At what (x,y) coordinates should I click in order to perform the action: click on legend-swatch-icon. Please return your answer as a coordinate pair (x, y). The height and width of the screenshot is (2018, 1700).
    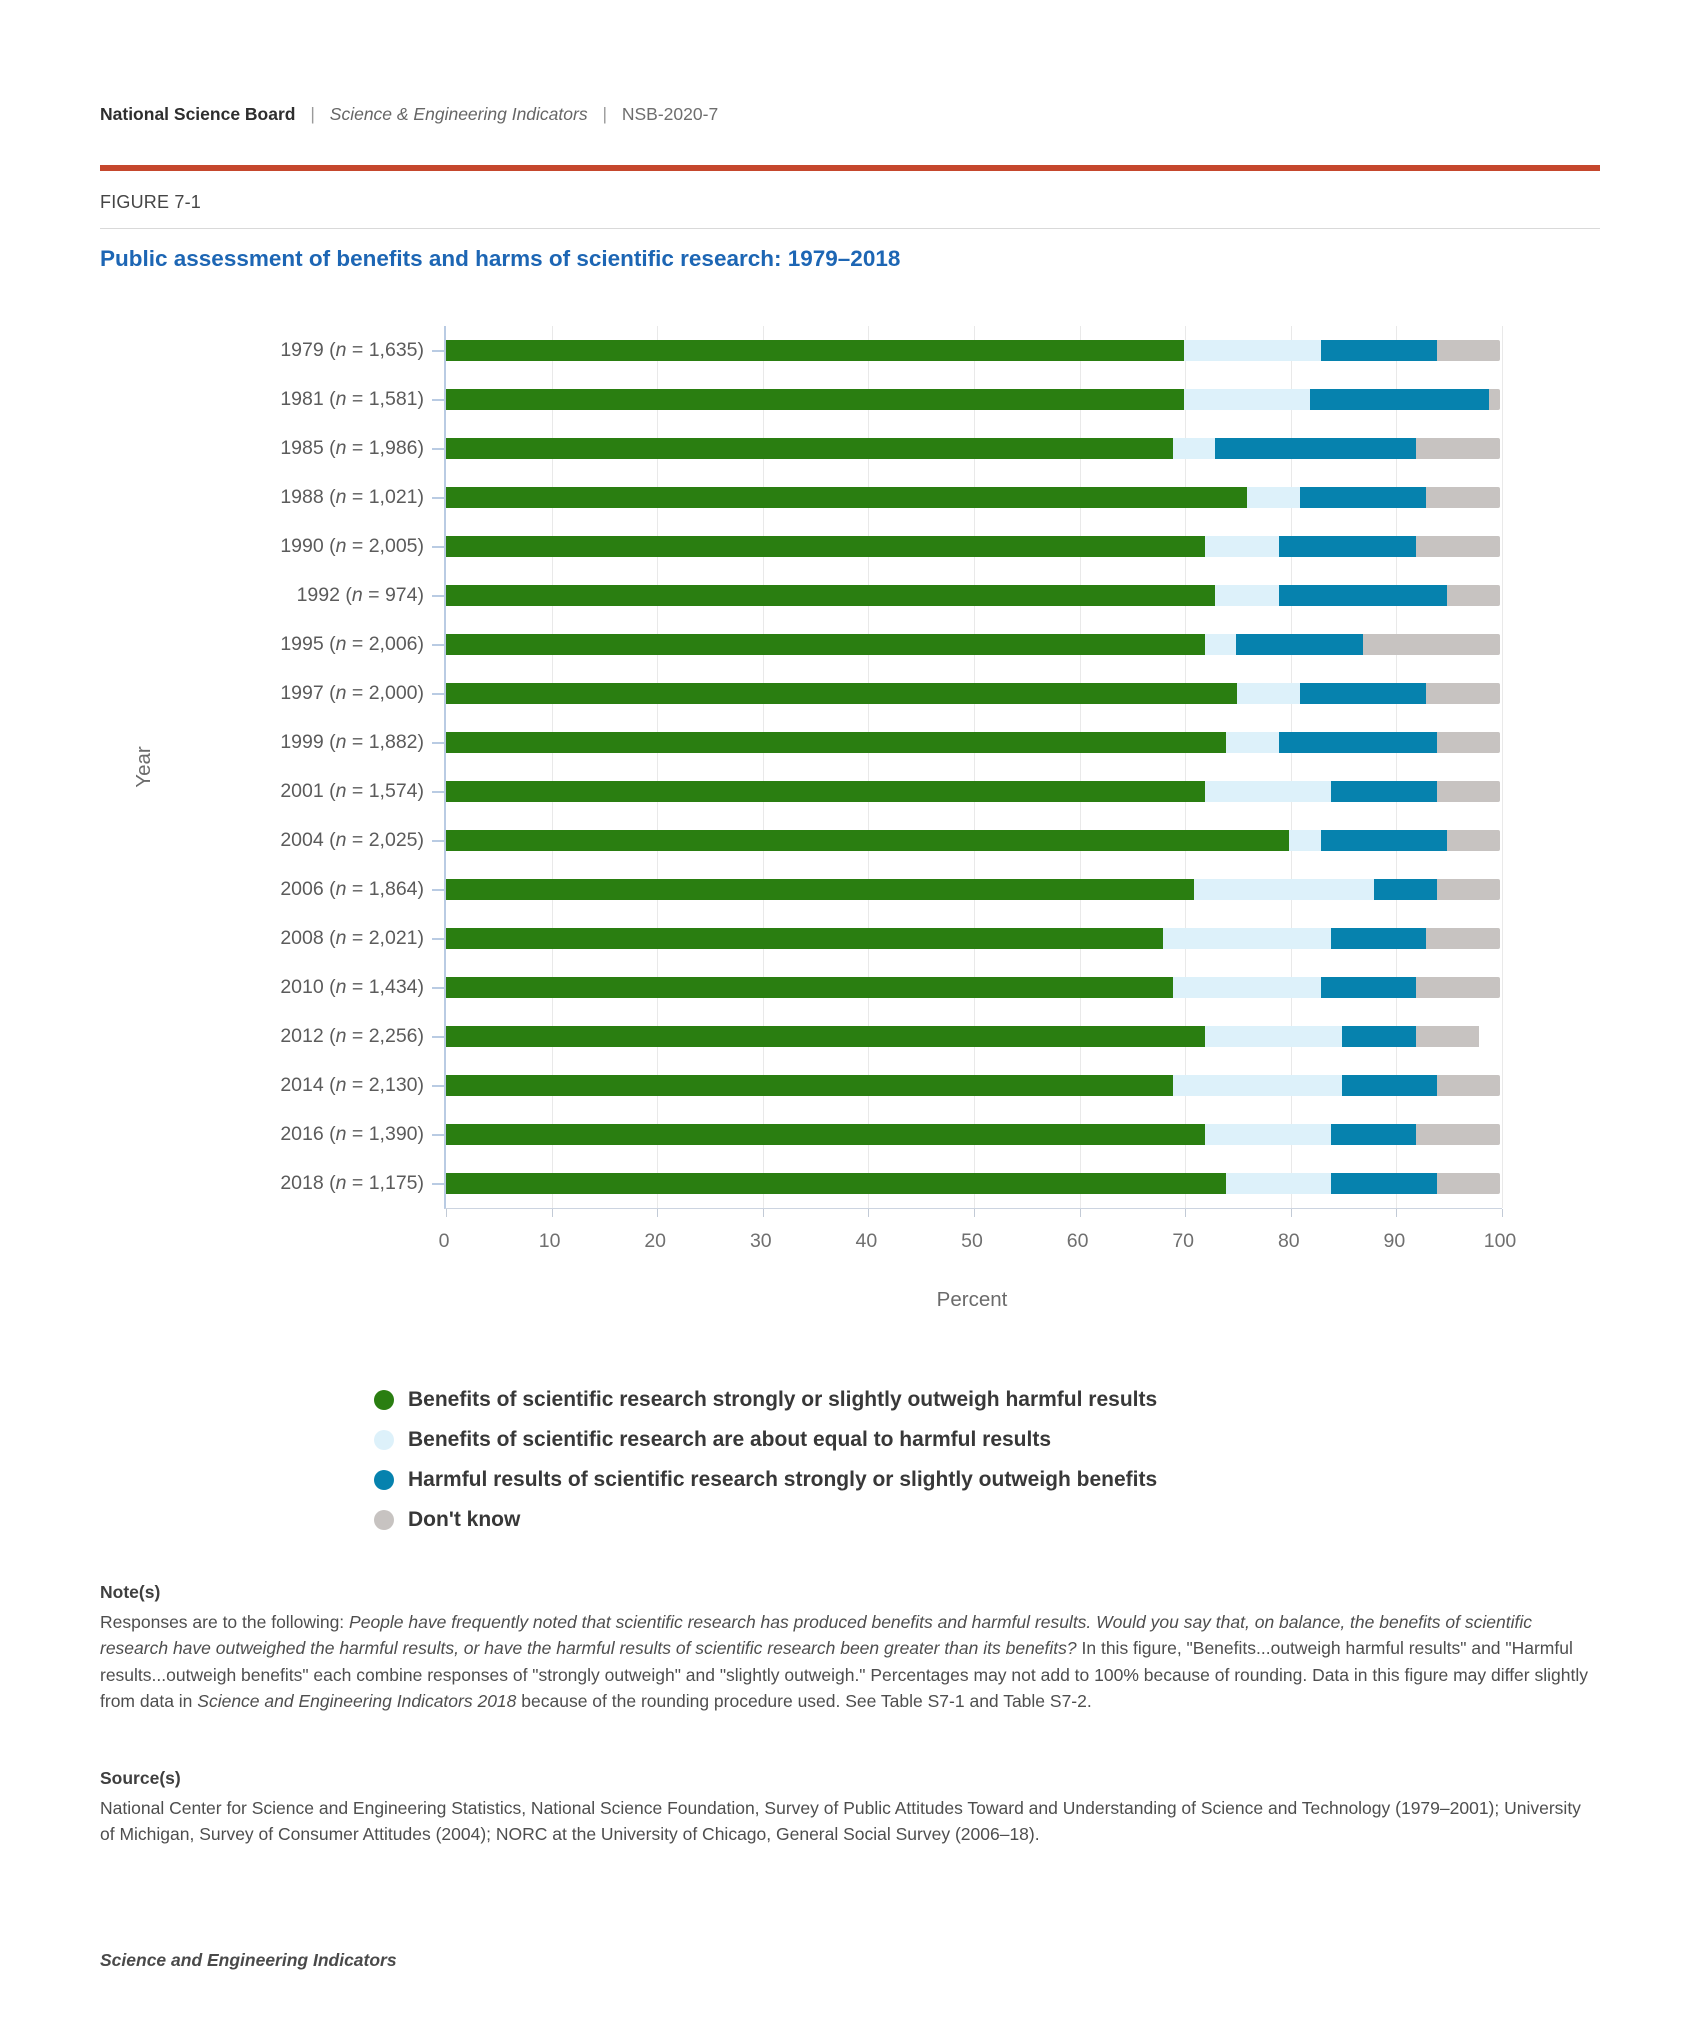
    Looking at the image, I should click on (384, 1400).